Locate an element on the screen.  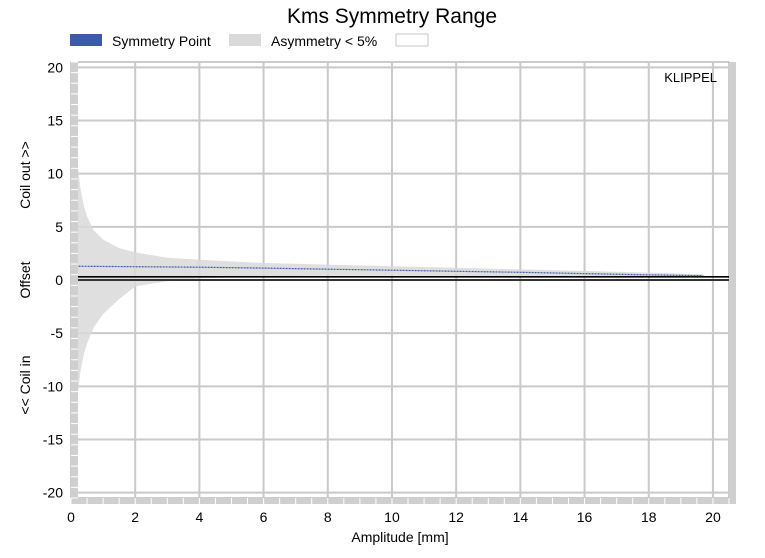
legend-swatch-symmetry-point is located at coordinates (86, 40).